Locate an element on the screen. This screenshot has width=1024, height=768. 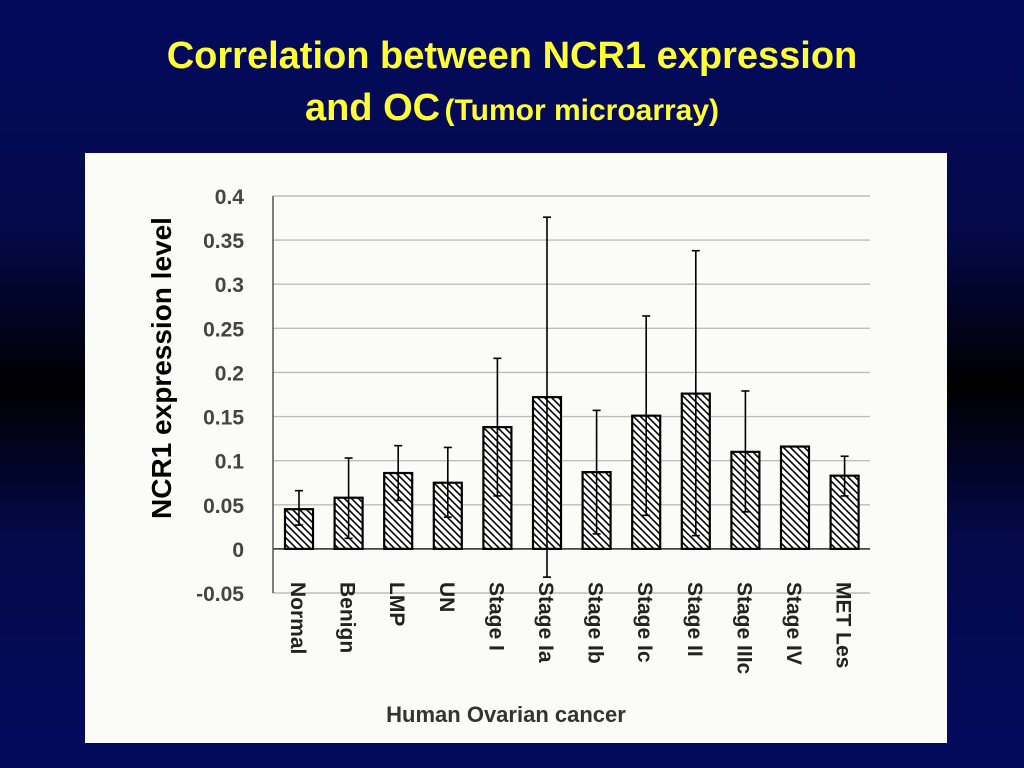
y-tick-label: 0.35 is located at coordinates (223, 241).